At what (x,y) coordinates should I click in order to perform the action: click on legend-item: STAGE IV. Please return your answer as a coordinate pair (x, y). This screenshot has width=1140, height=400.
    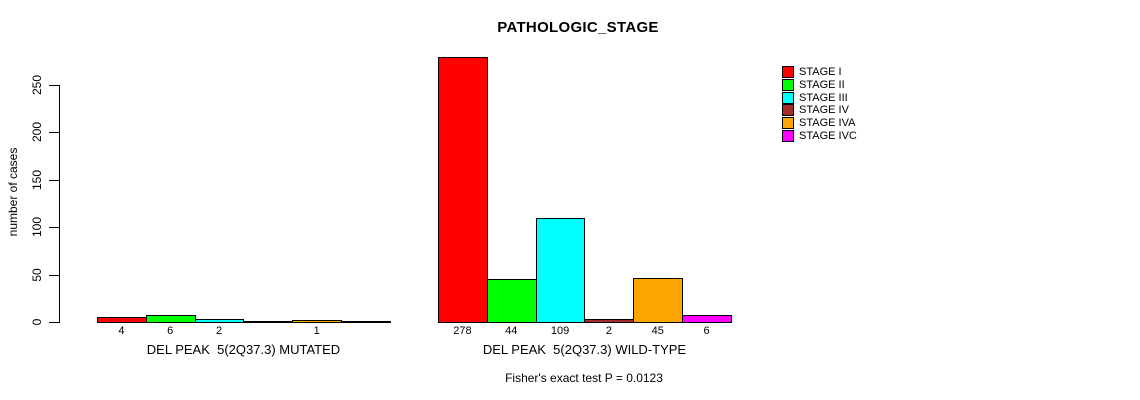
    Looking at the image, I should click on (819, 110).